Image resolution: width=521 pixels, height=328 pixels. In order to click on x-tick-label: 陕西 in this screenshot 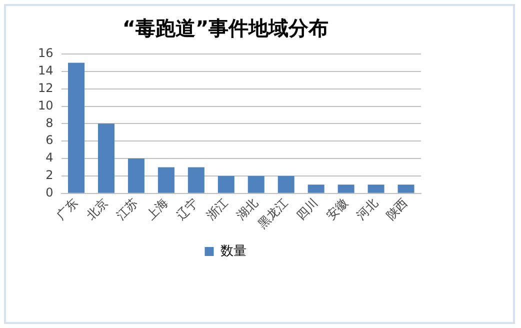, I will do `click(396, 209)`.